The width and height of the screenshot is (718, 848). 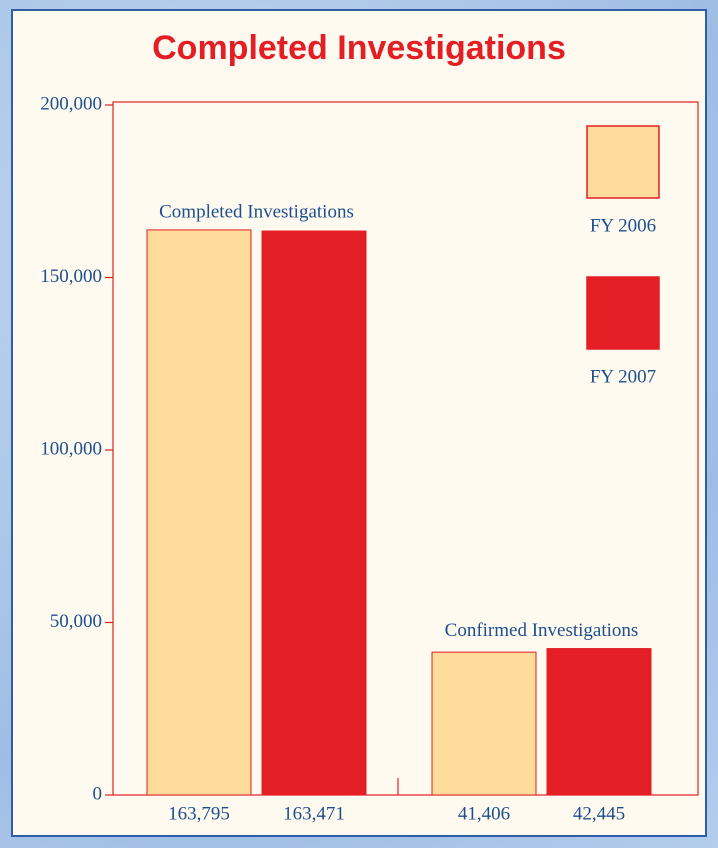 I want to click on y-tick-label: 0, so click(x=98, y=793).